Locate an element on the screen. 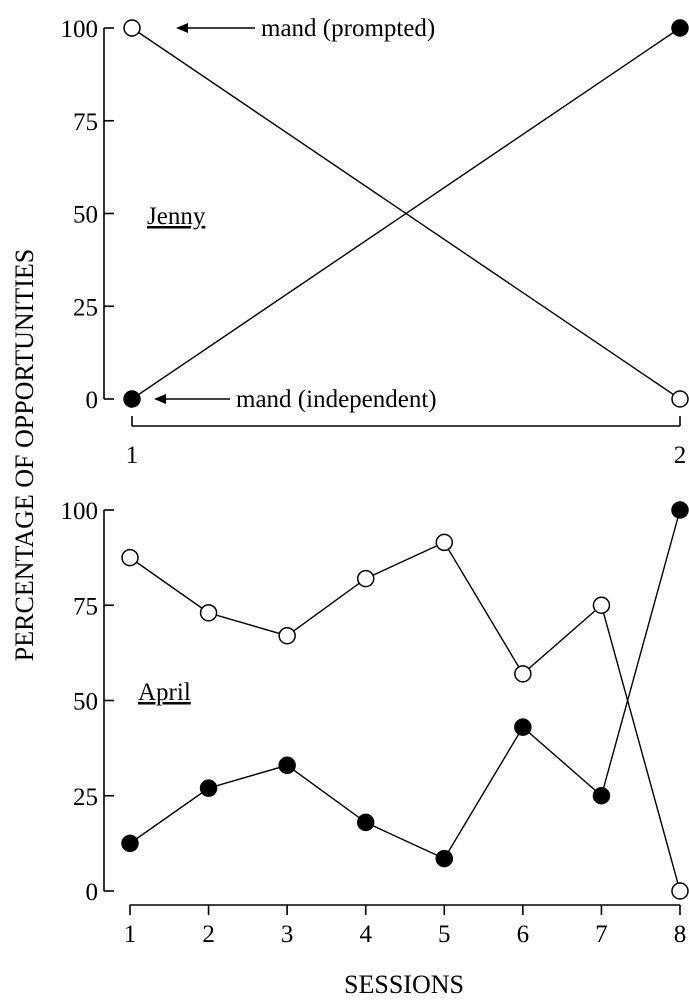  x-axis-title: SESSIONS is located at coordinates (404, 984).